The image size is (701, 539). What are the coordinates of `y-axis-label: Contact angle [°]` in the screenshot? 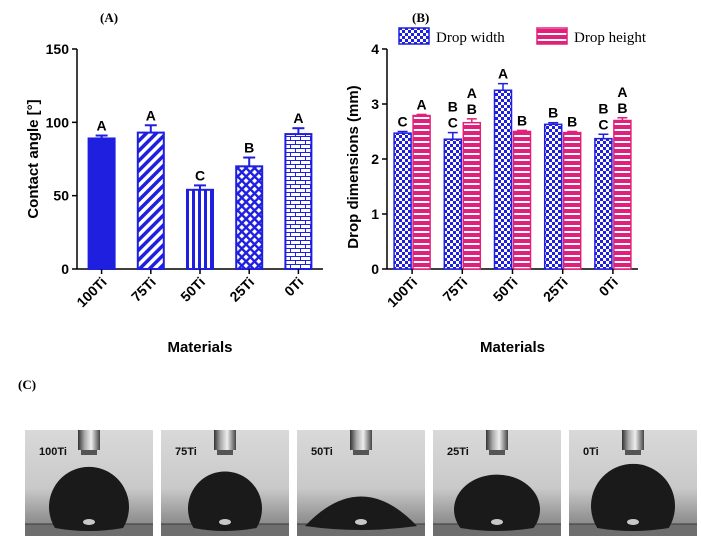 It's located at (33, 158).